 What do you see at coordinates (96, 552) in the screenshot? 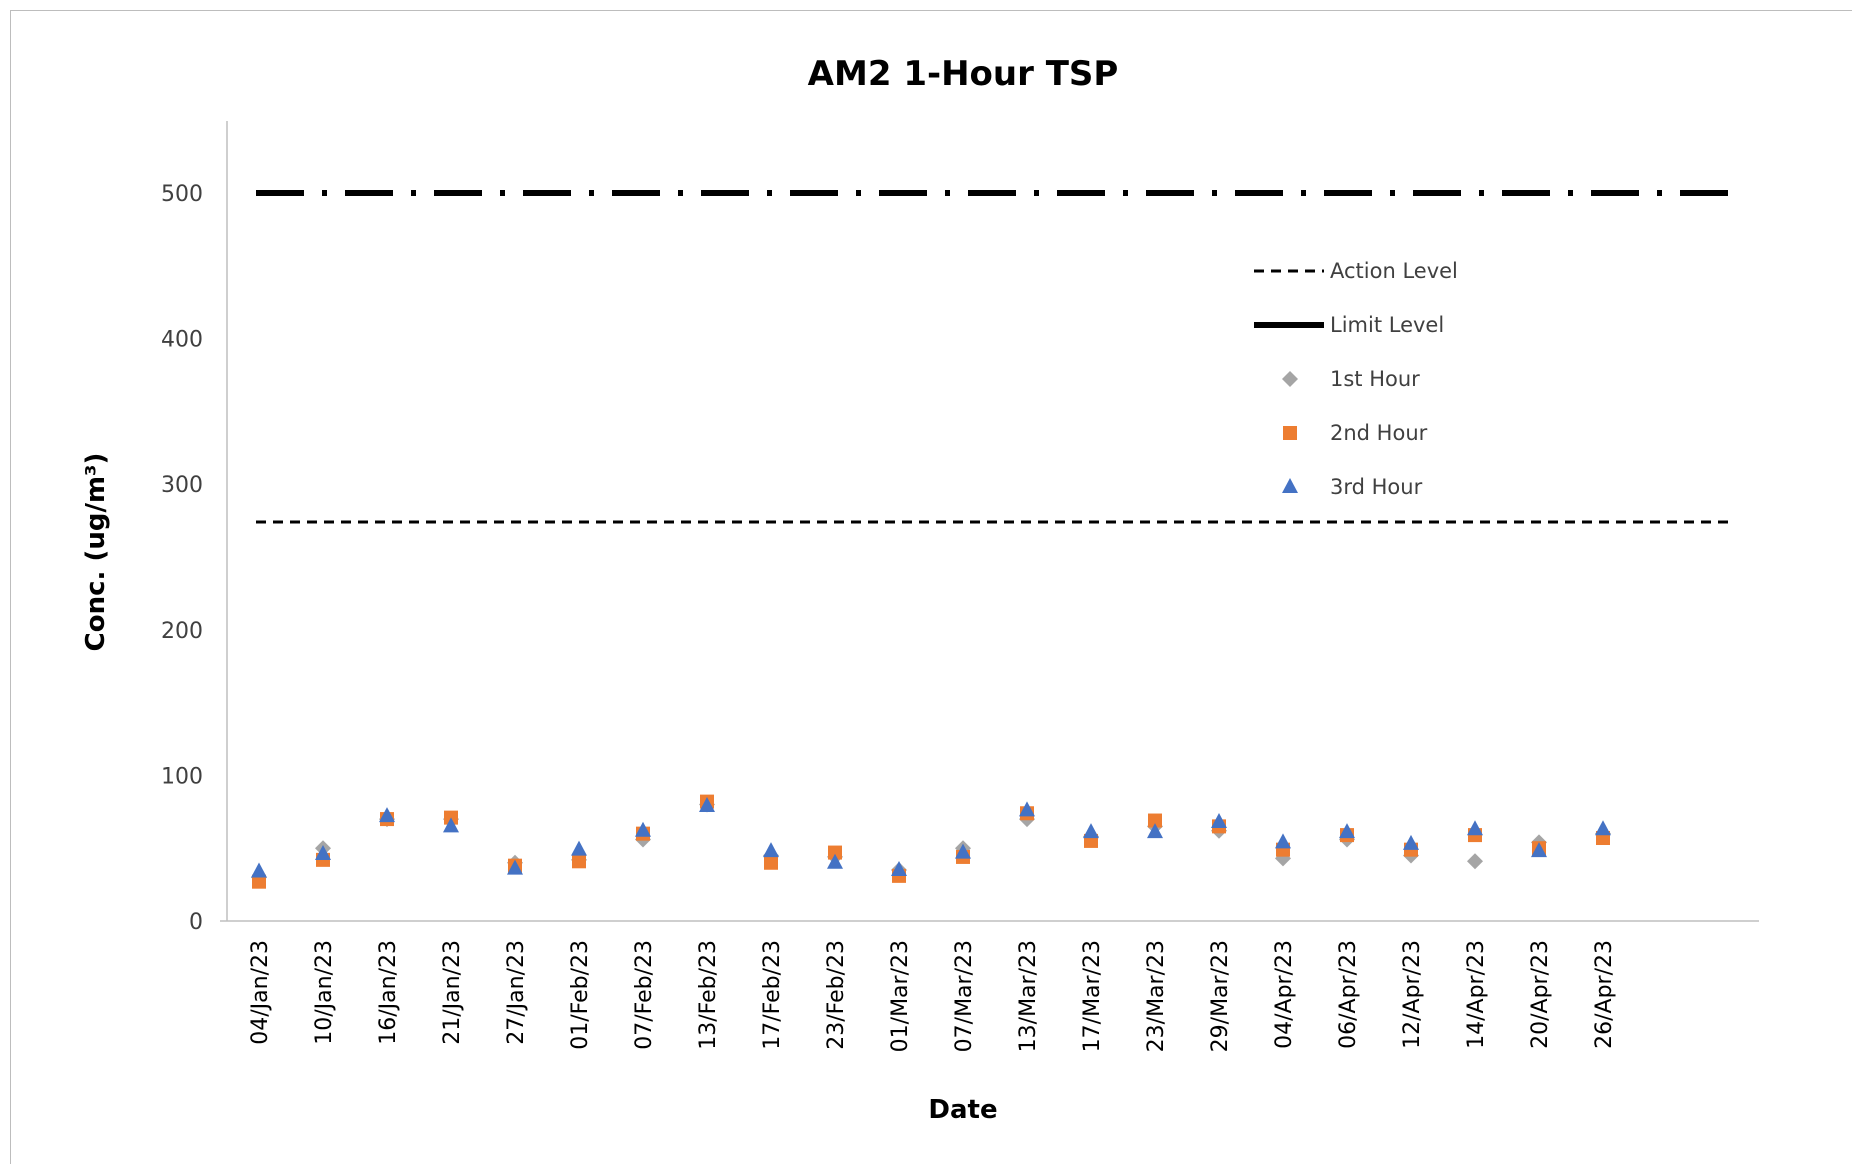
I see `y-axis-label: Conc. (ug/m³)` at bounding box center [96, 552].